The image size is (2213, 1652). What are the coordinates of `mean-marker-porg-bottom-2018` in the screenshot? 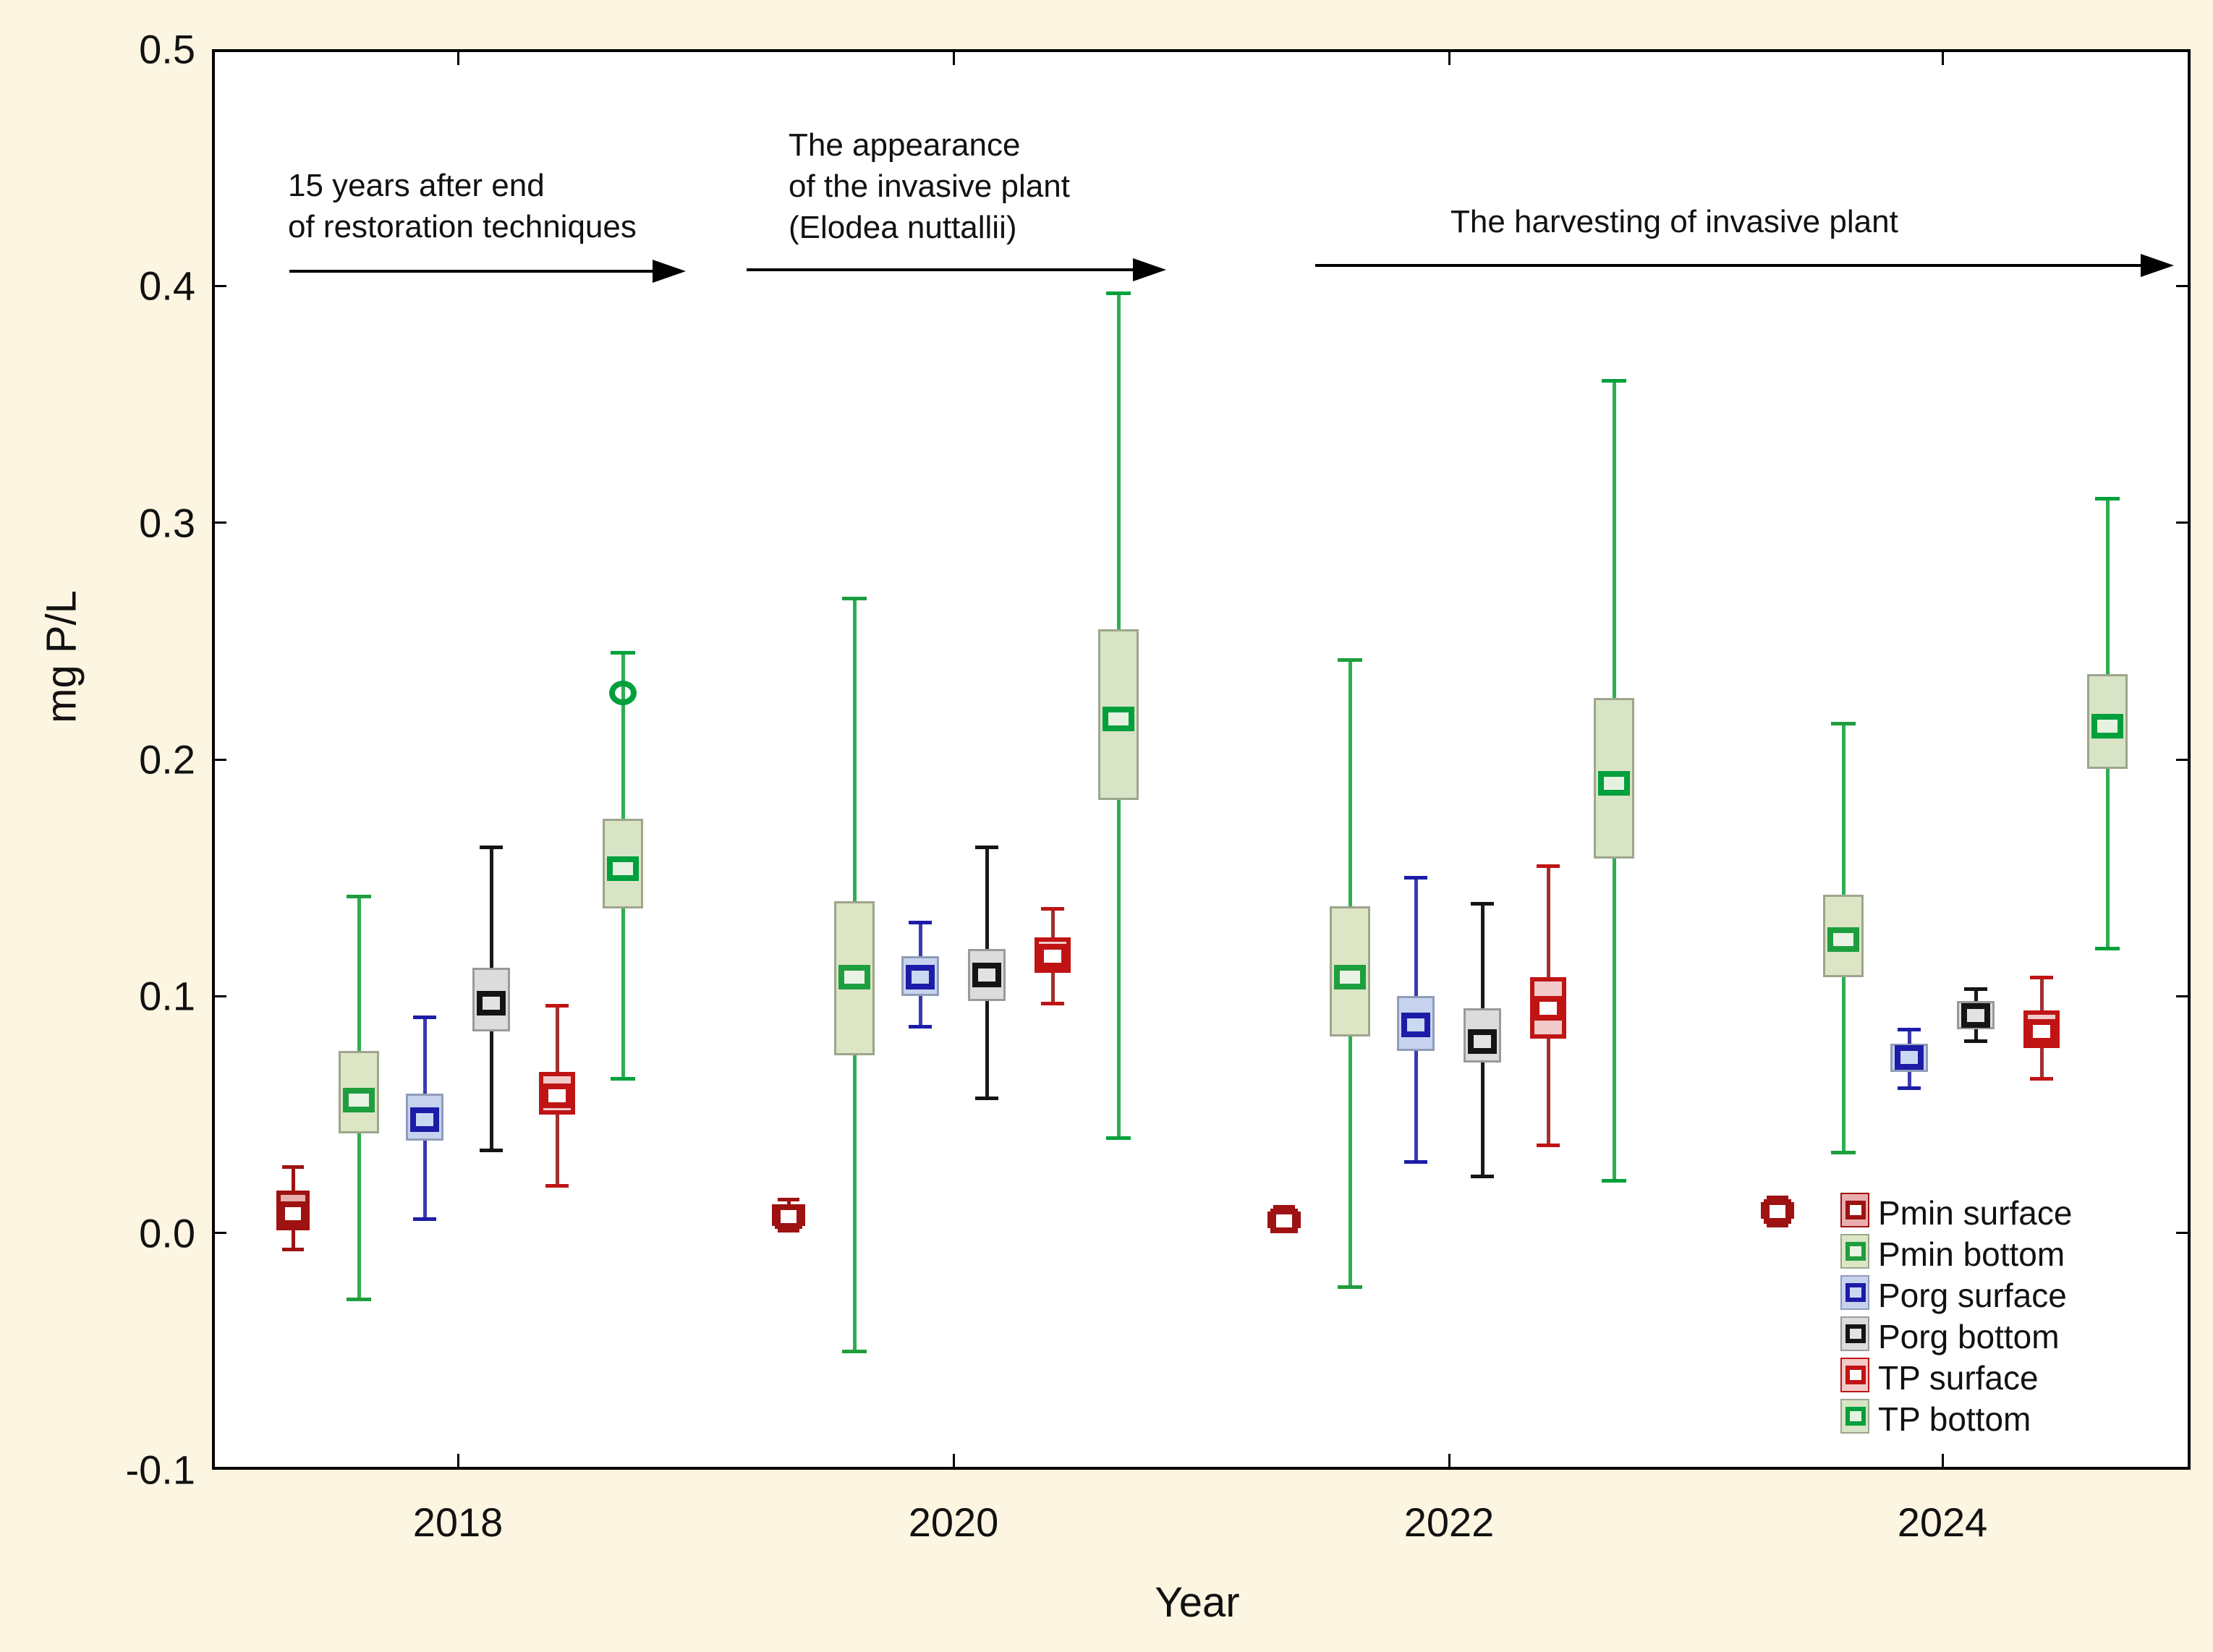 It's located at (491, 1003).